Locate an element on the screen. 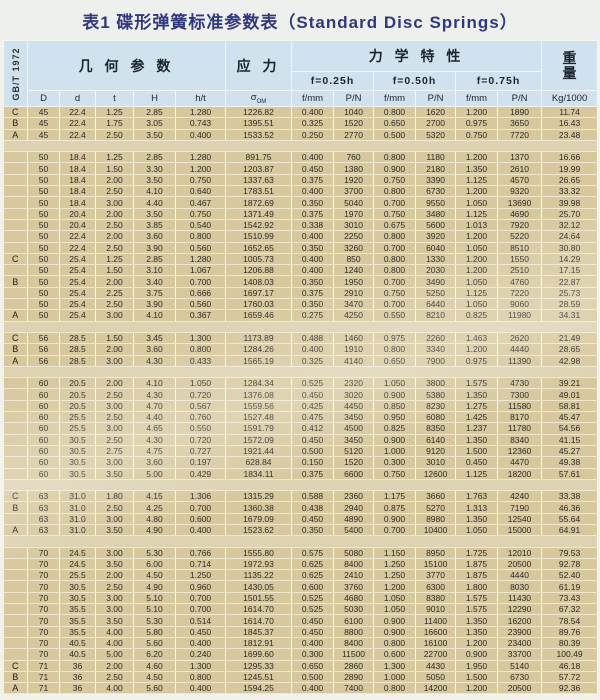 The width and height of the screenshot is (600, 700). value-cell: 1203.87 is located at coordinates (259, 168).